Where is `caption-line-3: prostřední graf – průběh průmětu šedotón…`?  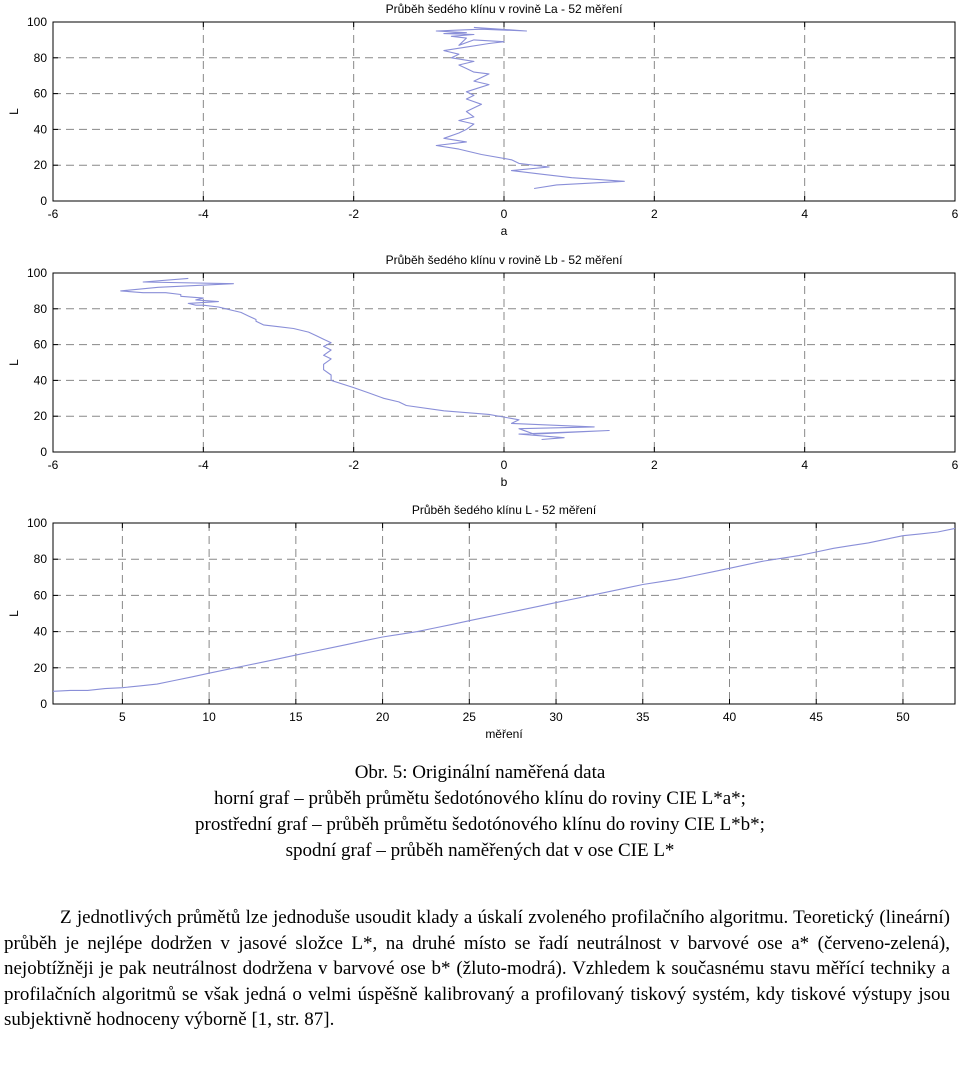 caption-line-3: prostřední graf – průběh průmětu šedotón… is located at coordinates (480, 824).